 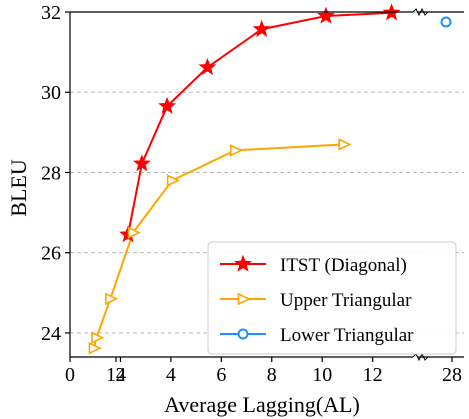 What do you see at coordinates (51, 254) in the screenshot?
I see `y-tick-label-1: 26` at bounding box center [51, 254].